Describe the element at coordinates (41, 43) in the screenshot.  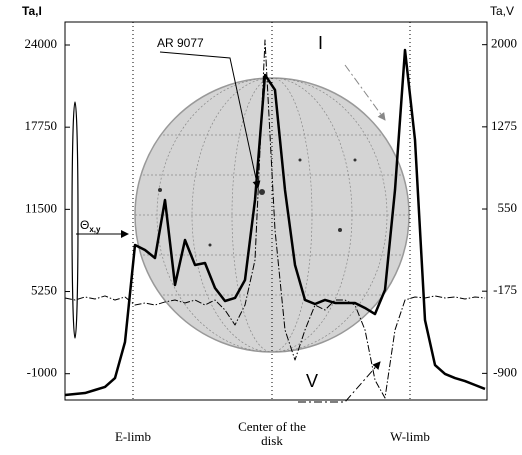
I see `y-tick-label: 24000` at that location.